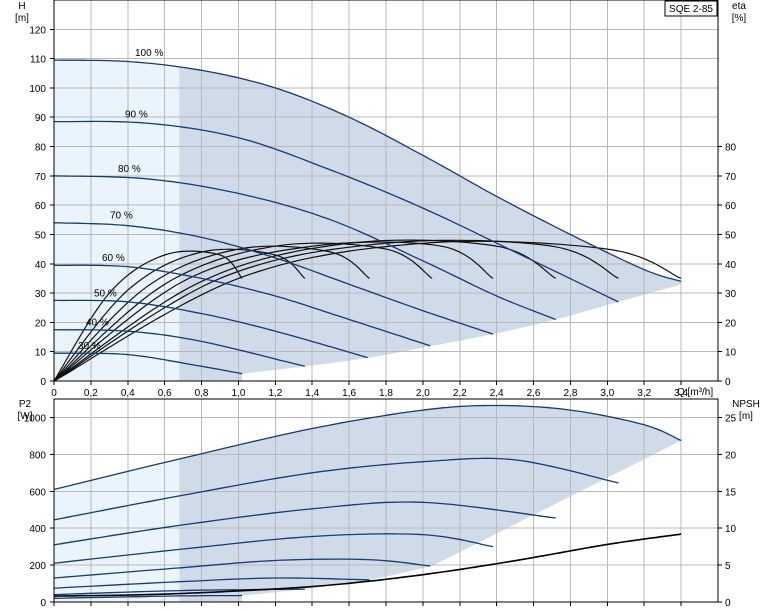 The image size is (774, 611). I want to click on npsh-tick-label: 20, so click(731, 455).